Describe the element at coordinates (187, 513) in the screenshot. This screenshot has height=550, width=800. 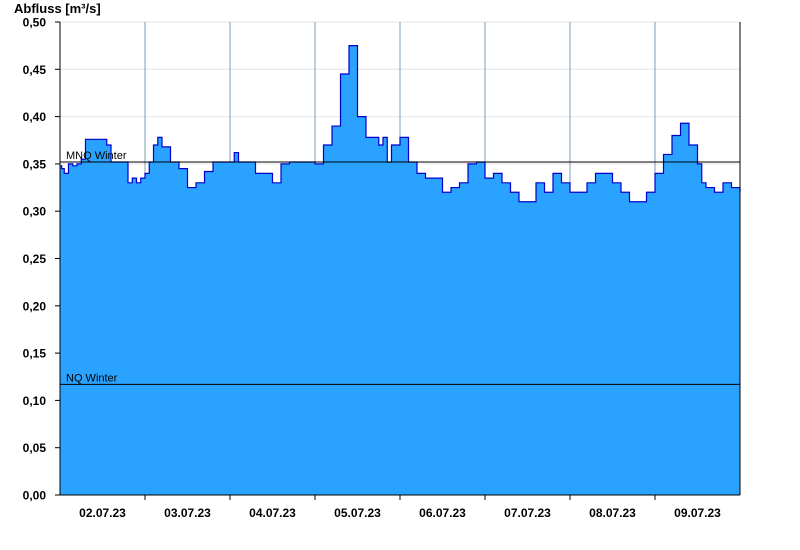
I see `x-tick-label: 03.07.23` at that location.